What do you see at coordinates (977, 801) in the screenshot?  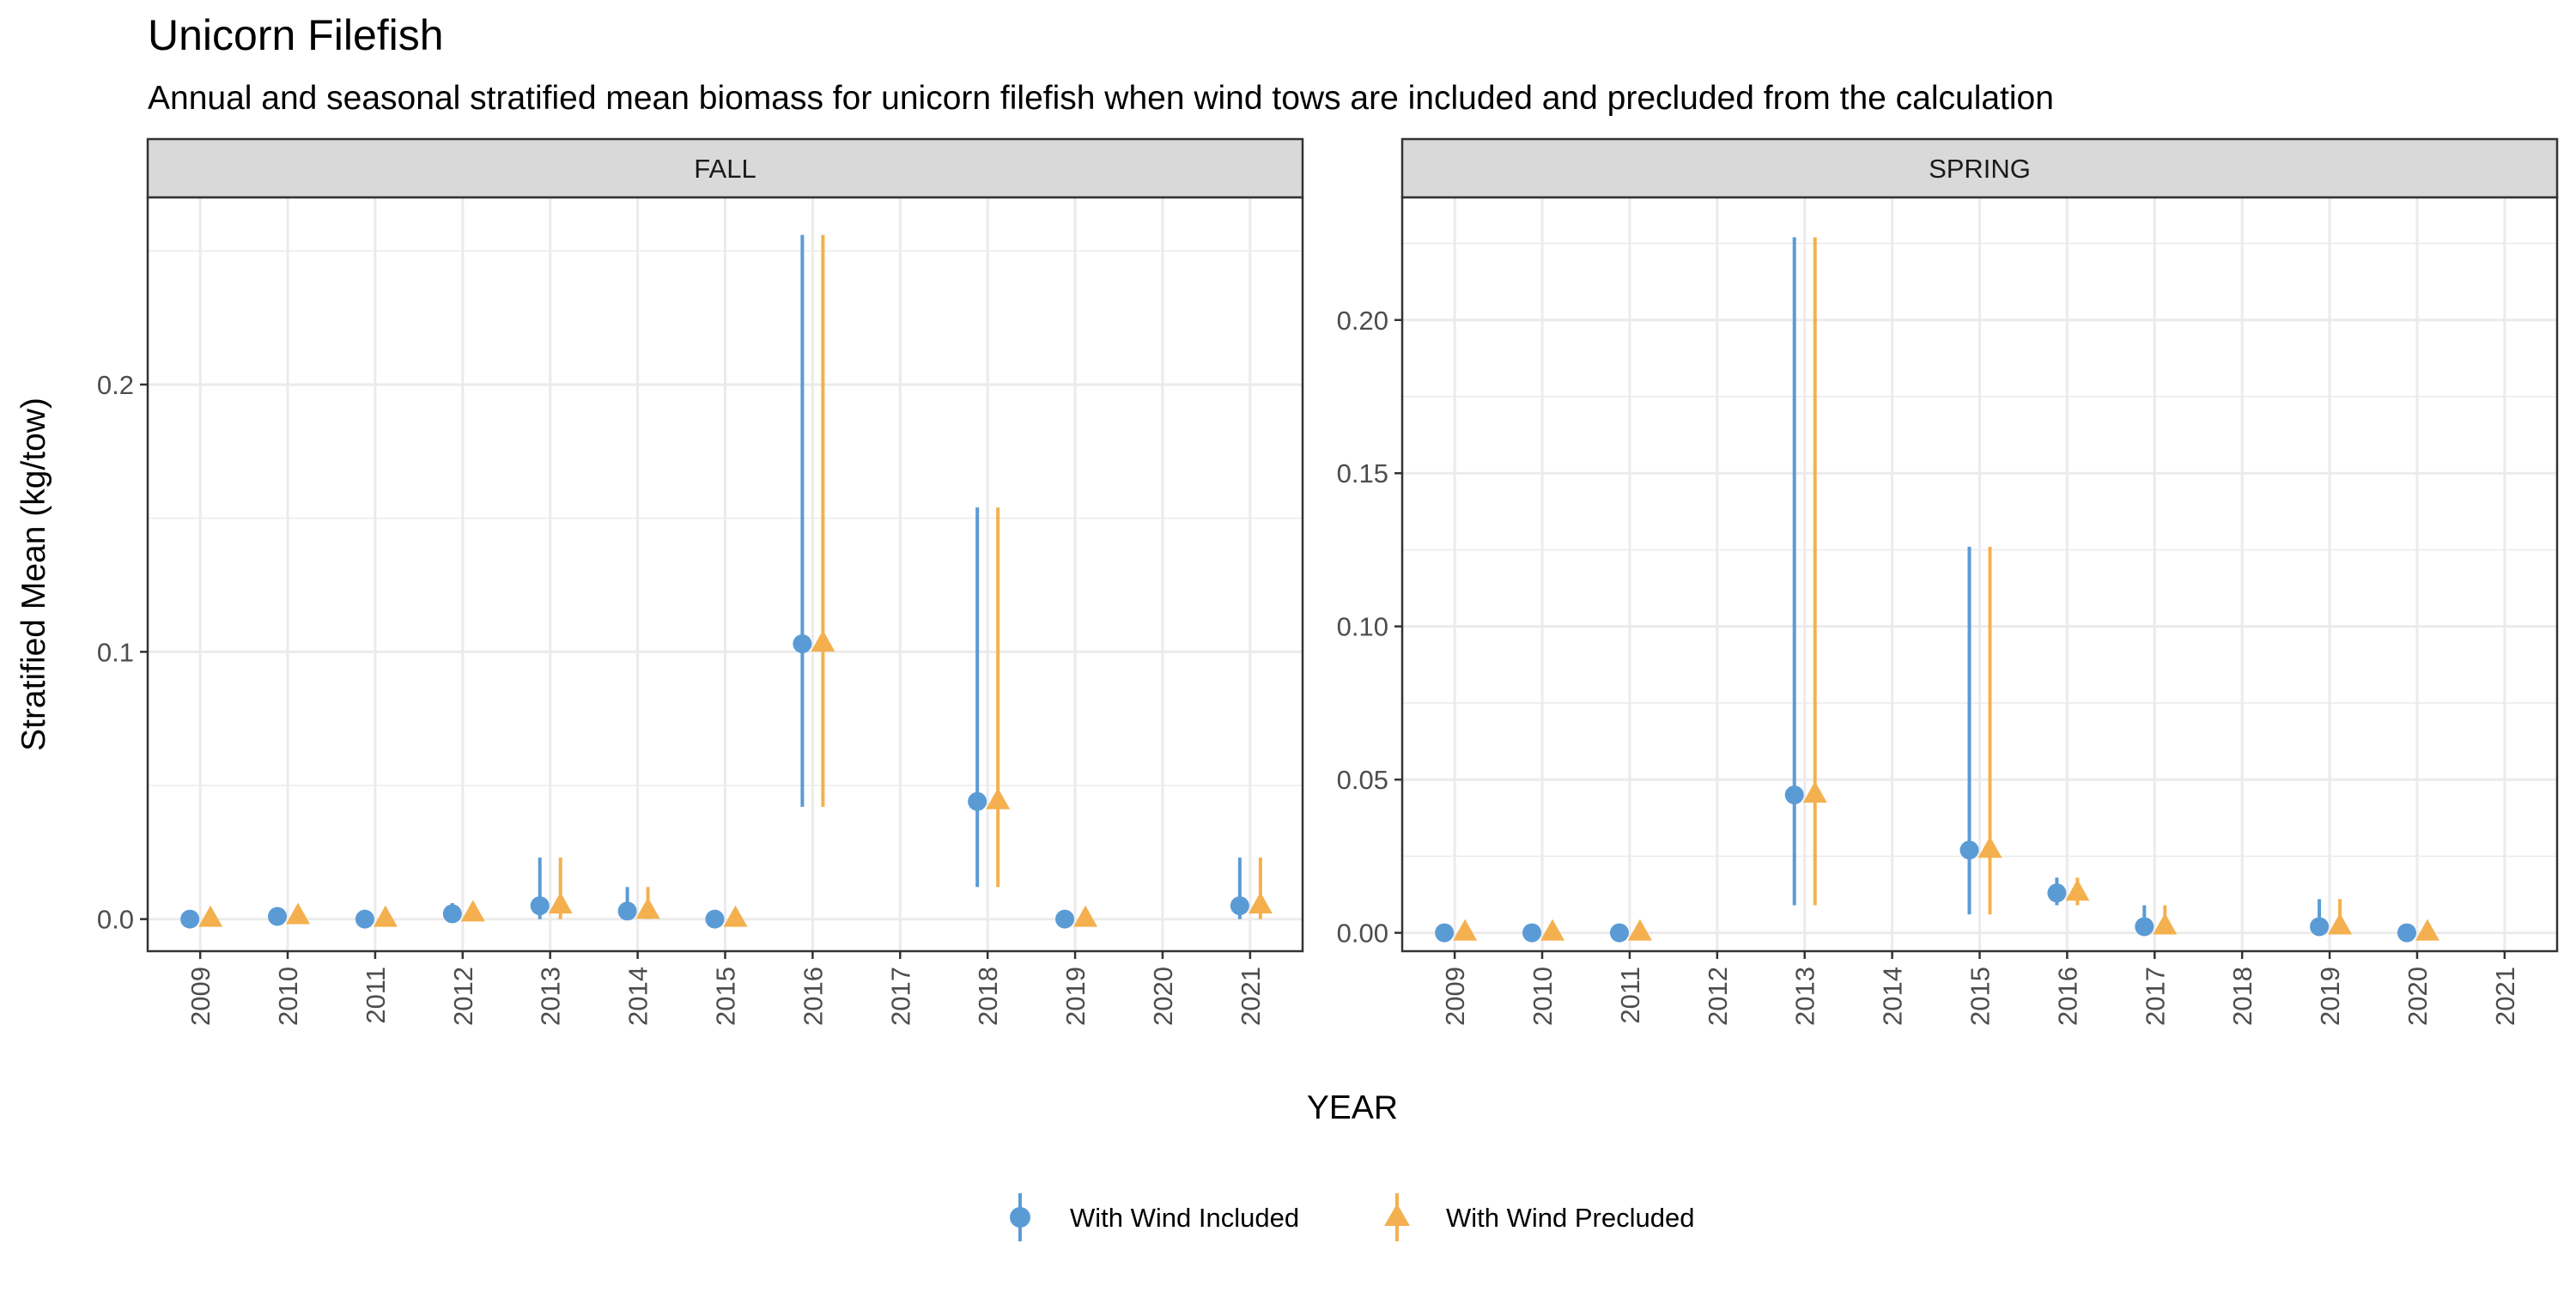 I see `point-fall-included-2018` at bounding box center [977, 801].